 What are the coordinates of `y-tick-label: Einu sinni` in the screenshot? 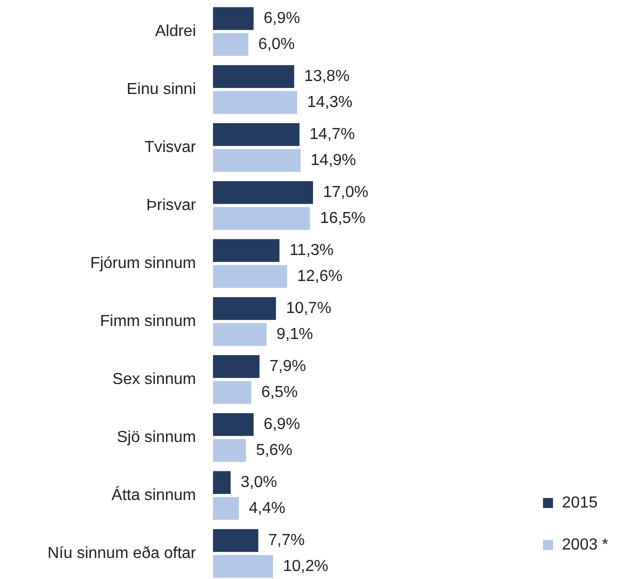 It's located at (161, 89).